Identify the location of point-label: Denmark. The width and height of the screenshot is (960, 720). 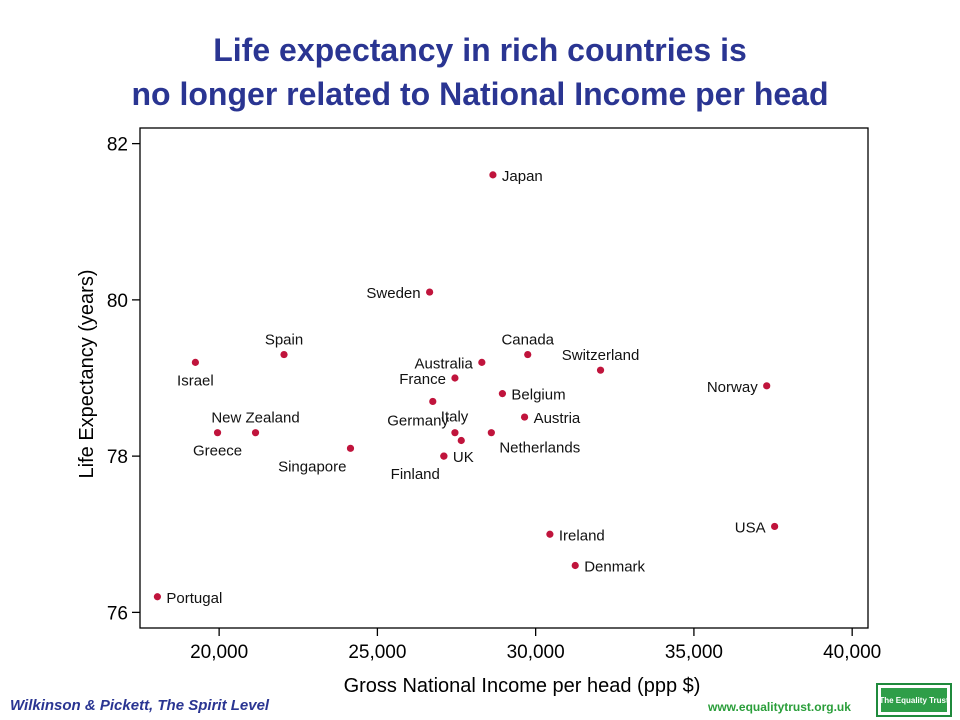
(614, 567).